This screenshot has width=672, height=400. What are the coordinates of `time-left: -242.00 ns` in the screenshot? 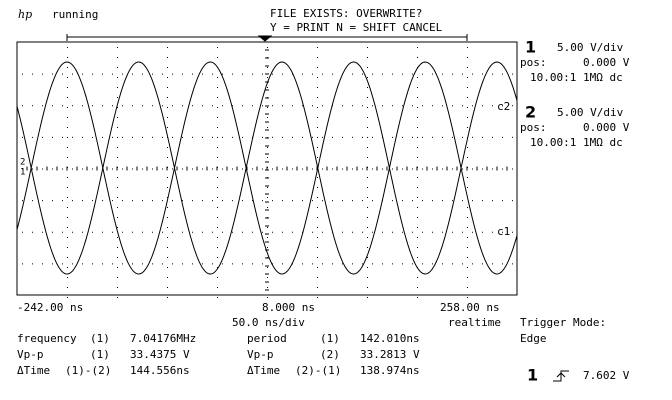 It's located at (50, 307).